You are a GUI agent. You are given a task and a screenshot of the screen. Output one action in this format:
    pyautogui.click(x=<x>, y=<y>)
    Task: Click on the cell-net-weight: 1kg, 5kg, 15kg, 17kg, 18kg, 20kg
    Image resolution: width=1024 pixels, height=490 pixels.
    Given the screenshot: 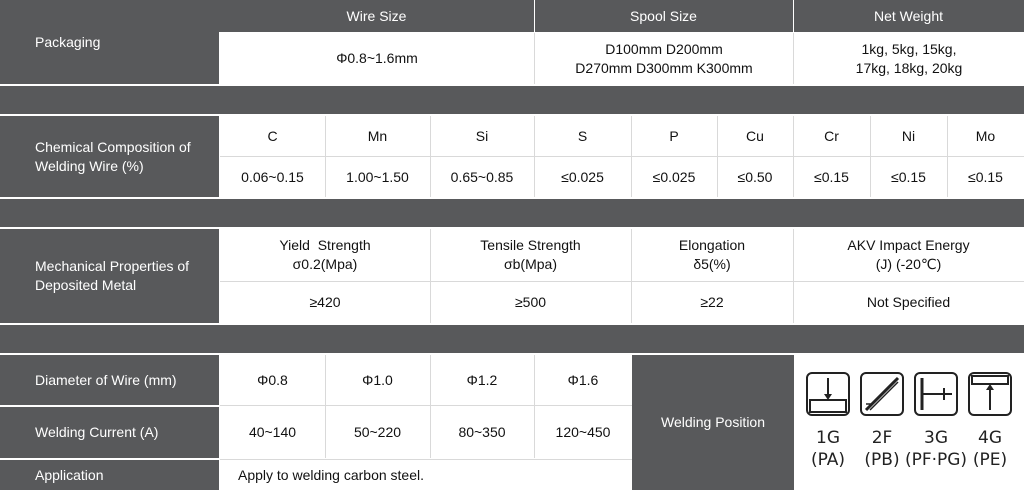 What is the action you would take?
    pyautogui.click(x=909, y=58)
    